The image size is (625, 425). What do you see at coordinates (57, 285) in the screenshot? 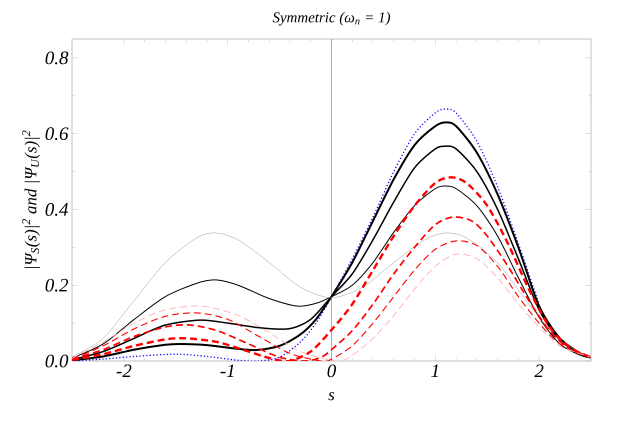
I see `y-tick-label: 0.2` at bounding box center [57, 285].